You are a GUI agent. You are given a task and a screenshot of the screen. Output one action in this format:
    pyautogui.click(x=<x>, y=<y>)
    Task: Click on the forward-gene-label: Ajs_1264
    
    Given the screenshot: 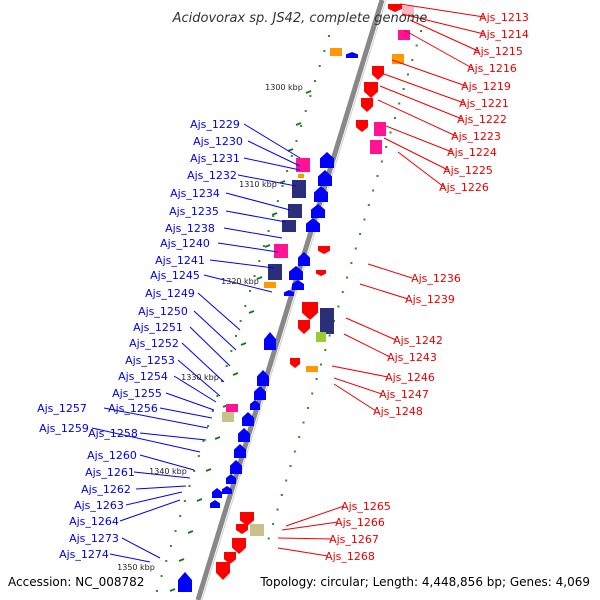 What is the action you would take?
    pyautogui.click(x=94, y=521)
    